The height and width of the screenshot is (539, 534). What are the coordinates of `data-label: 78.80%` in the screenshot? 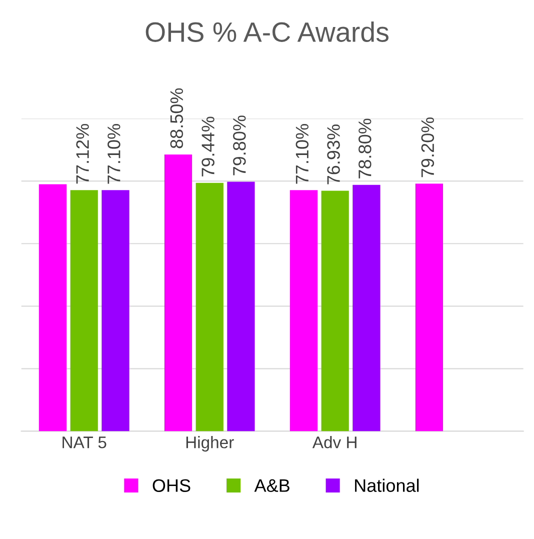 It's located at (365, 148).